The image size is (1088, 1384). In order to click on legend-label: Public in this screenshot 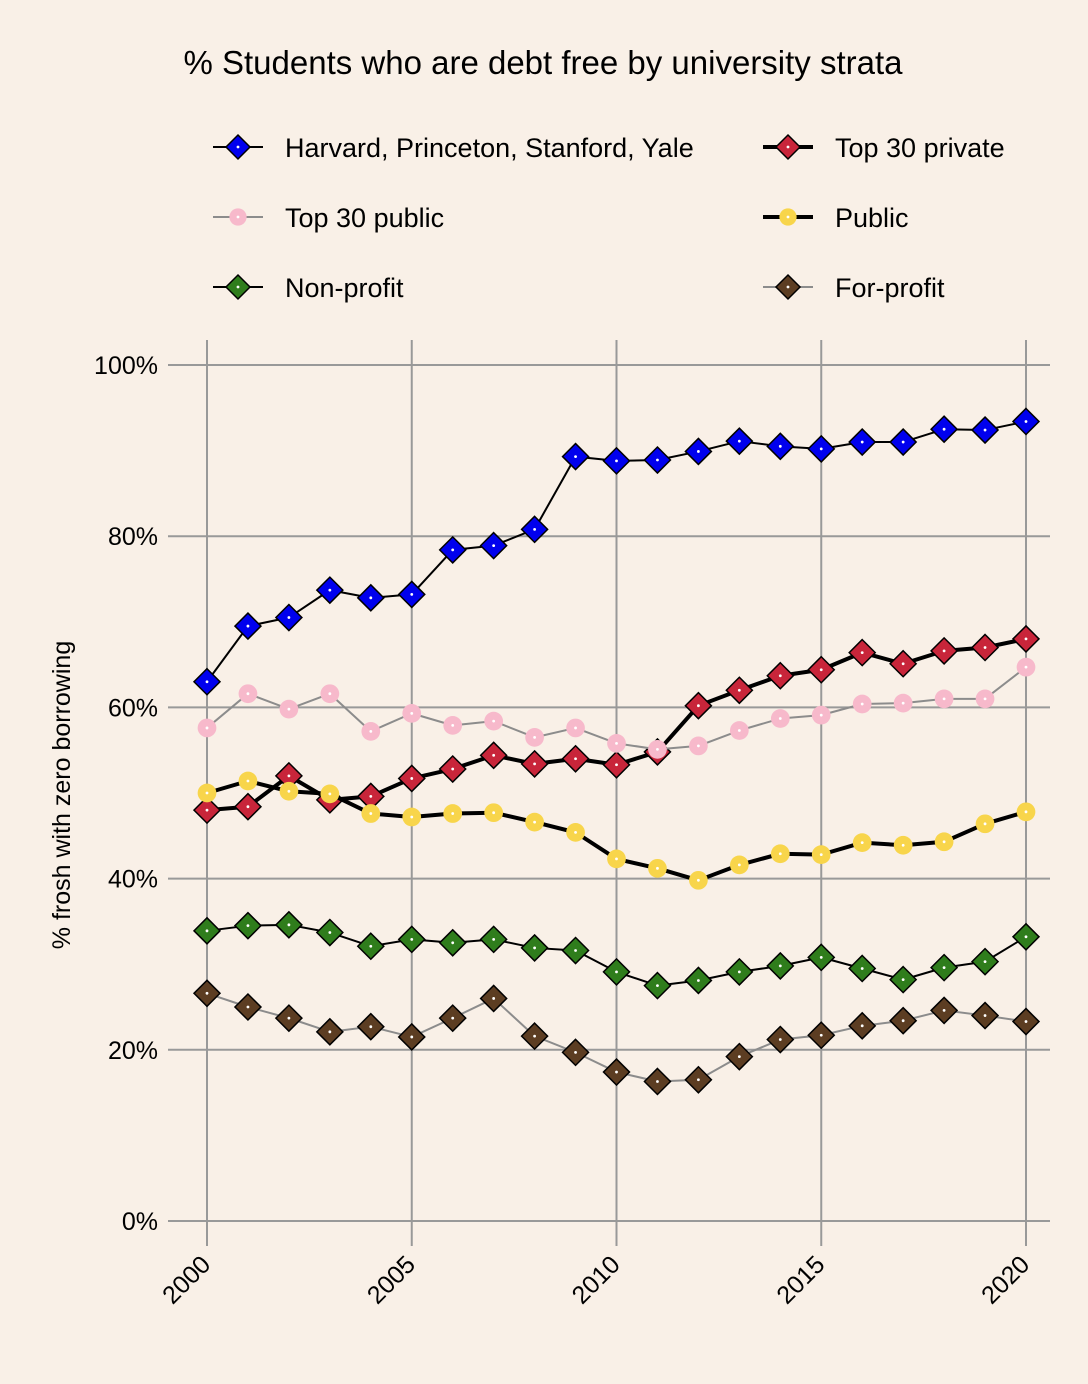, I will do `click(872, 218)`.